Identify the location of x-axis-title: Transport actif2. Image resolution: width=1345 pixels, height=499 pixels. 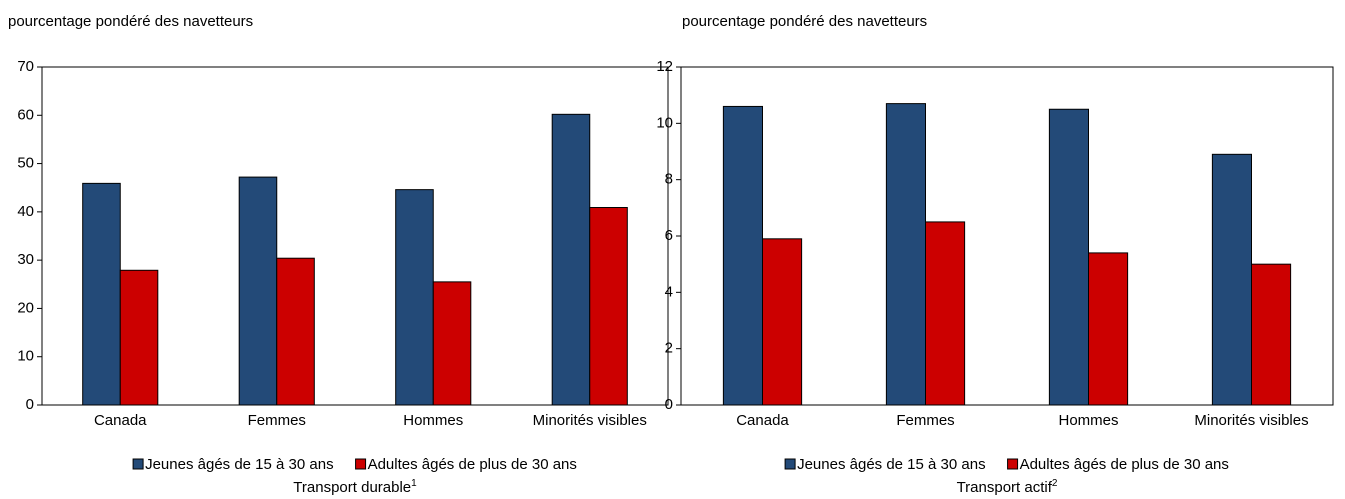
(1007, 487).